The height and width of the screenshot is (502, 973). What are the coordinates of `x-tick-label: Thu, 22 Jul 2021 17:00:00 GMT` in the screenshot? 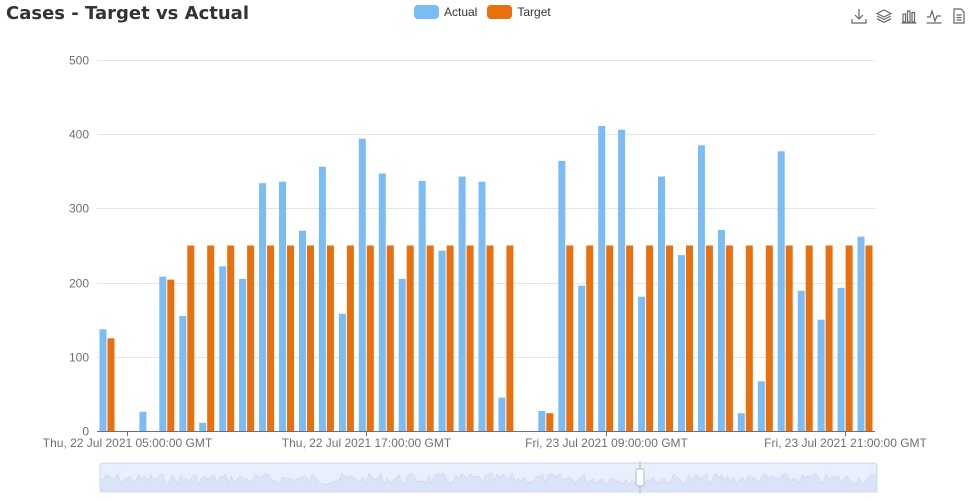 It's located at (367, 443).